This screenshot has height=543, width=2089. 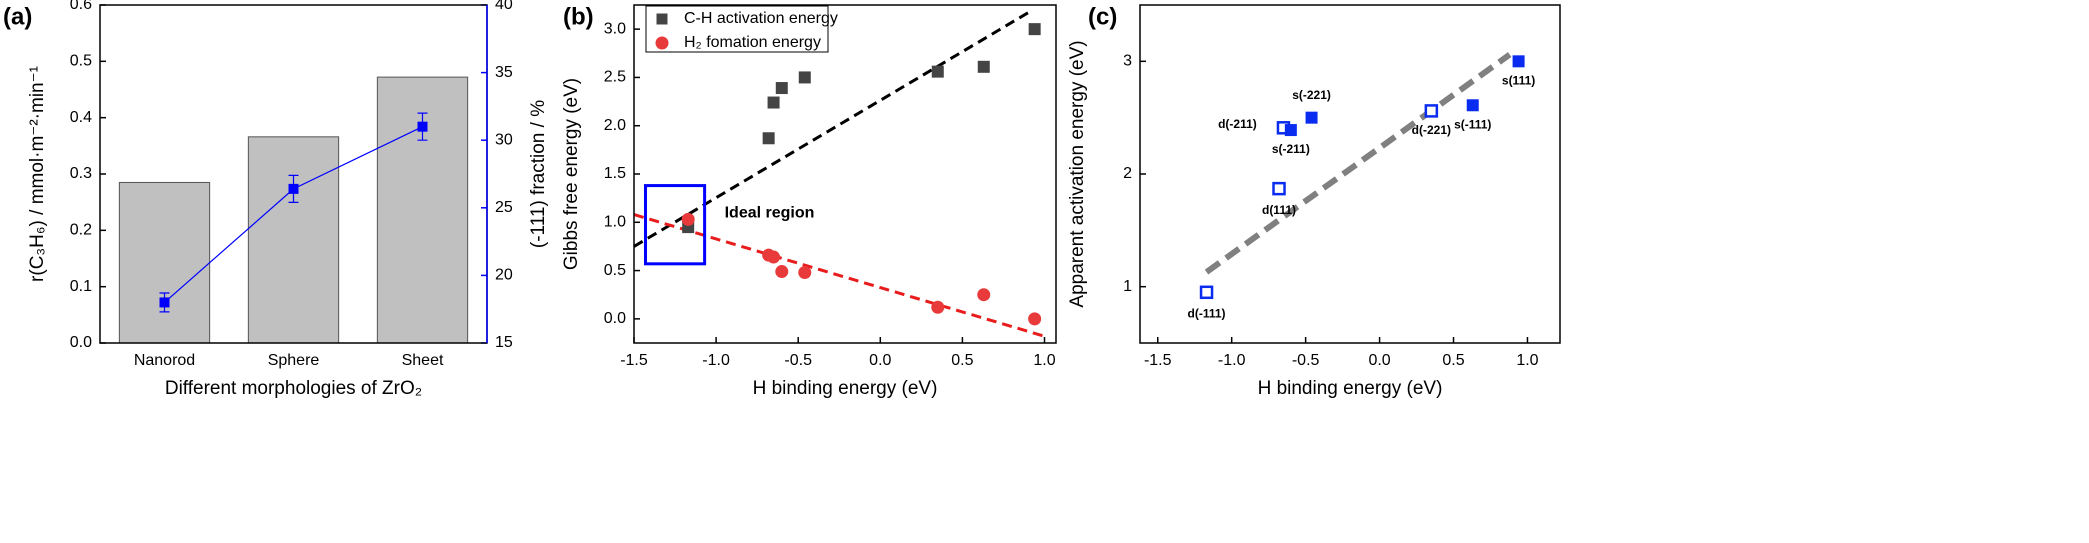 What do you see at coordinates (1518, 81) in the screenshot?
I see `point-label: s(111)` at bounding box center [1518, 81].